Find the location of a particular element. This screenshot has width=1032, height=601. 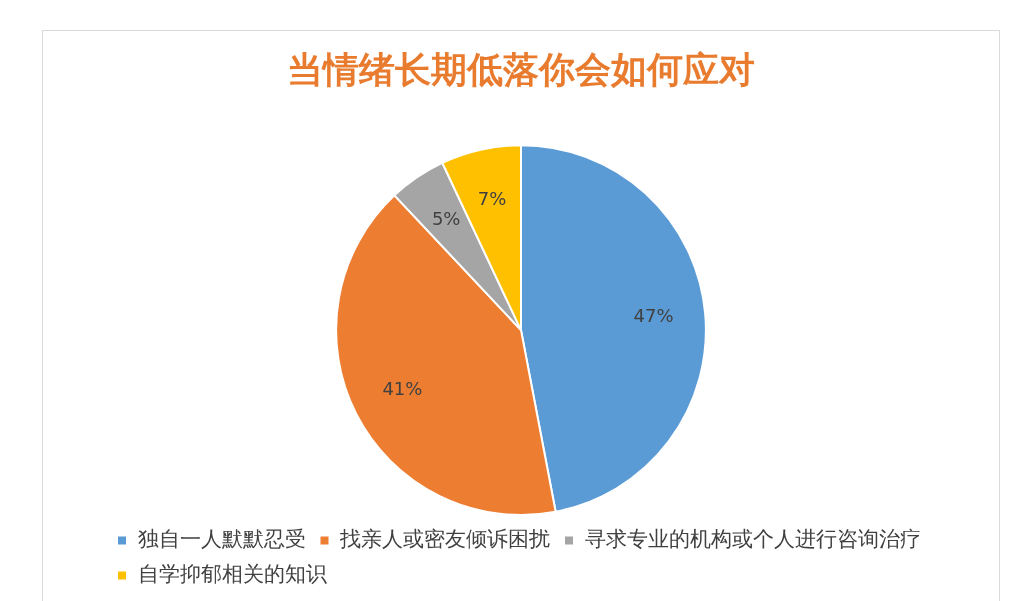

legend-label: 自学抑郁相关的知识 is located at coordinates (232, 573).